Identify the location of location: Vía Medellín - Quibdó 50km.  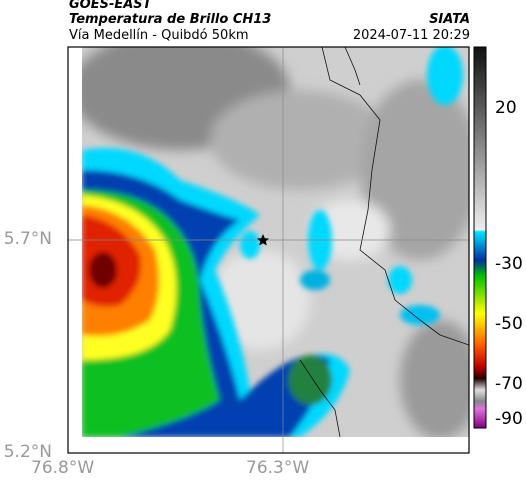
(159, 35).